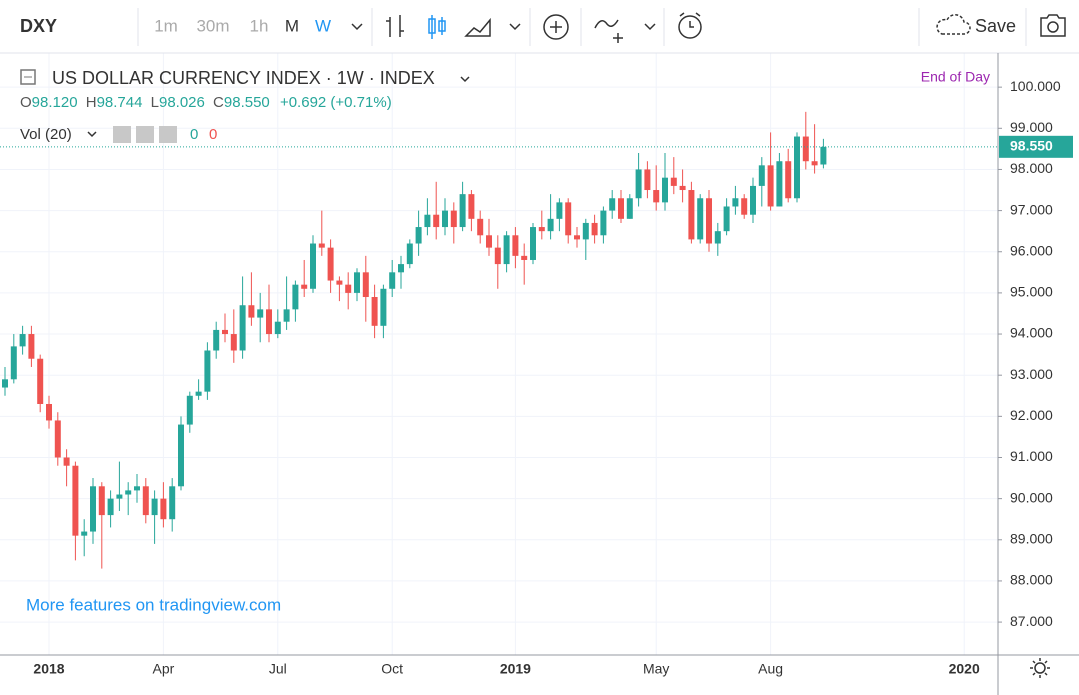 The image size is (1079, 695). I want to click on y-tick-label: 95.000, so click(1031, 292).